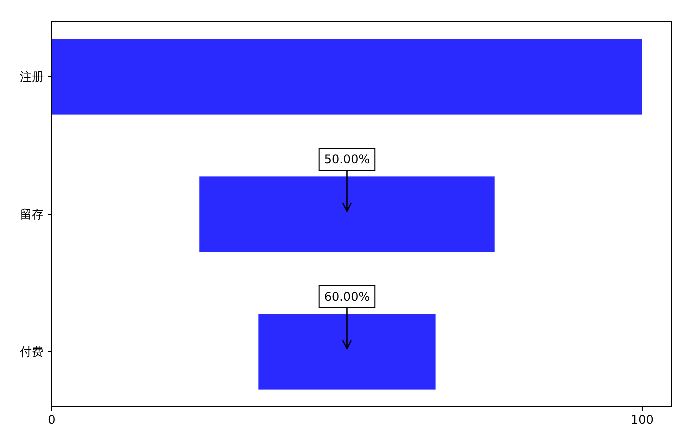 This screenshot has width=691, height=445. I want to click on x-tick-label: 100, so click(642, 420).